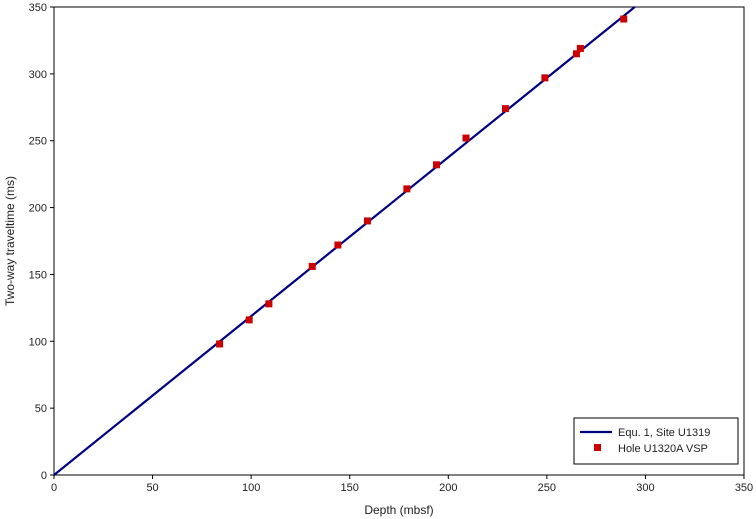  What do you see at coordinates (44, 476) in the screenshot?
I see `y-tick-label: 0` at bounding box center [44, 476].